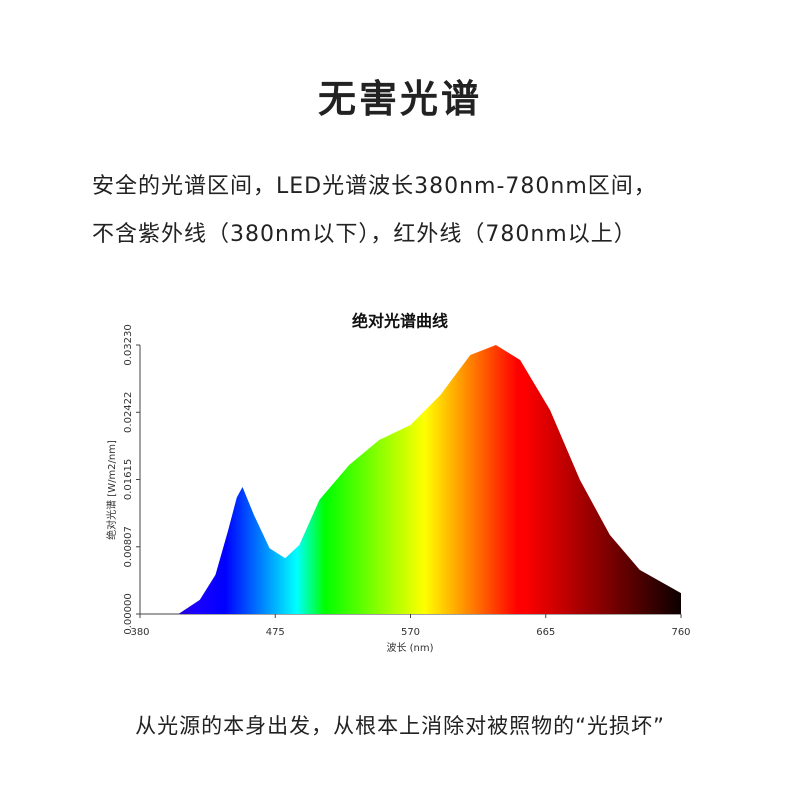 The height and width of the screenshot is (800, 800). I want to click on paragraph-line: 安全的光谱区间，LED光谱波长380nm-780nm区间，, so click(374, 186).